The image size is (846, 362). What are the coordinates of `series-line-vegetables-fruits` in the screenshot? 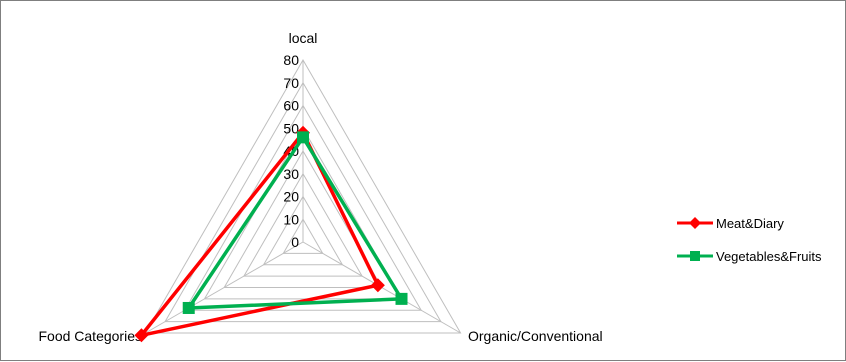 It's located at (295, 222).